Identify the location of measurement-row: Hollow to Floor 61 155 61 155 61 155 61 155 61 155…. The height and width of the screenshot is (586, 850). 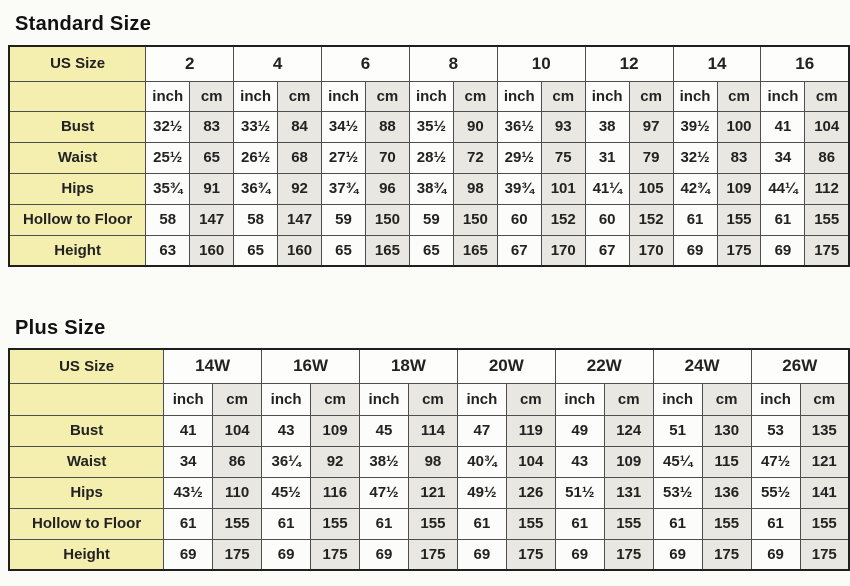
(429, 523).